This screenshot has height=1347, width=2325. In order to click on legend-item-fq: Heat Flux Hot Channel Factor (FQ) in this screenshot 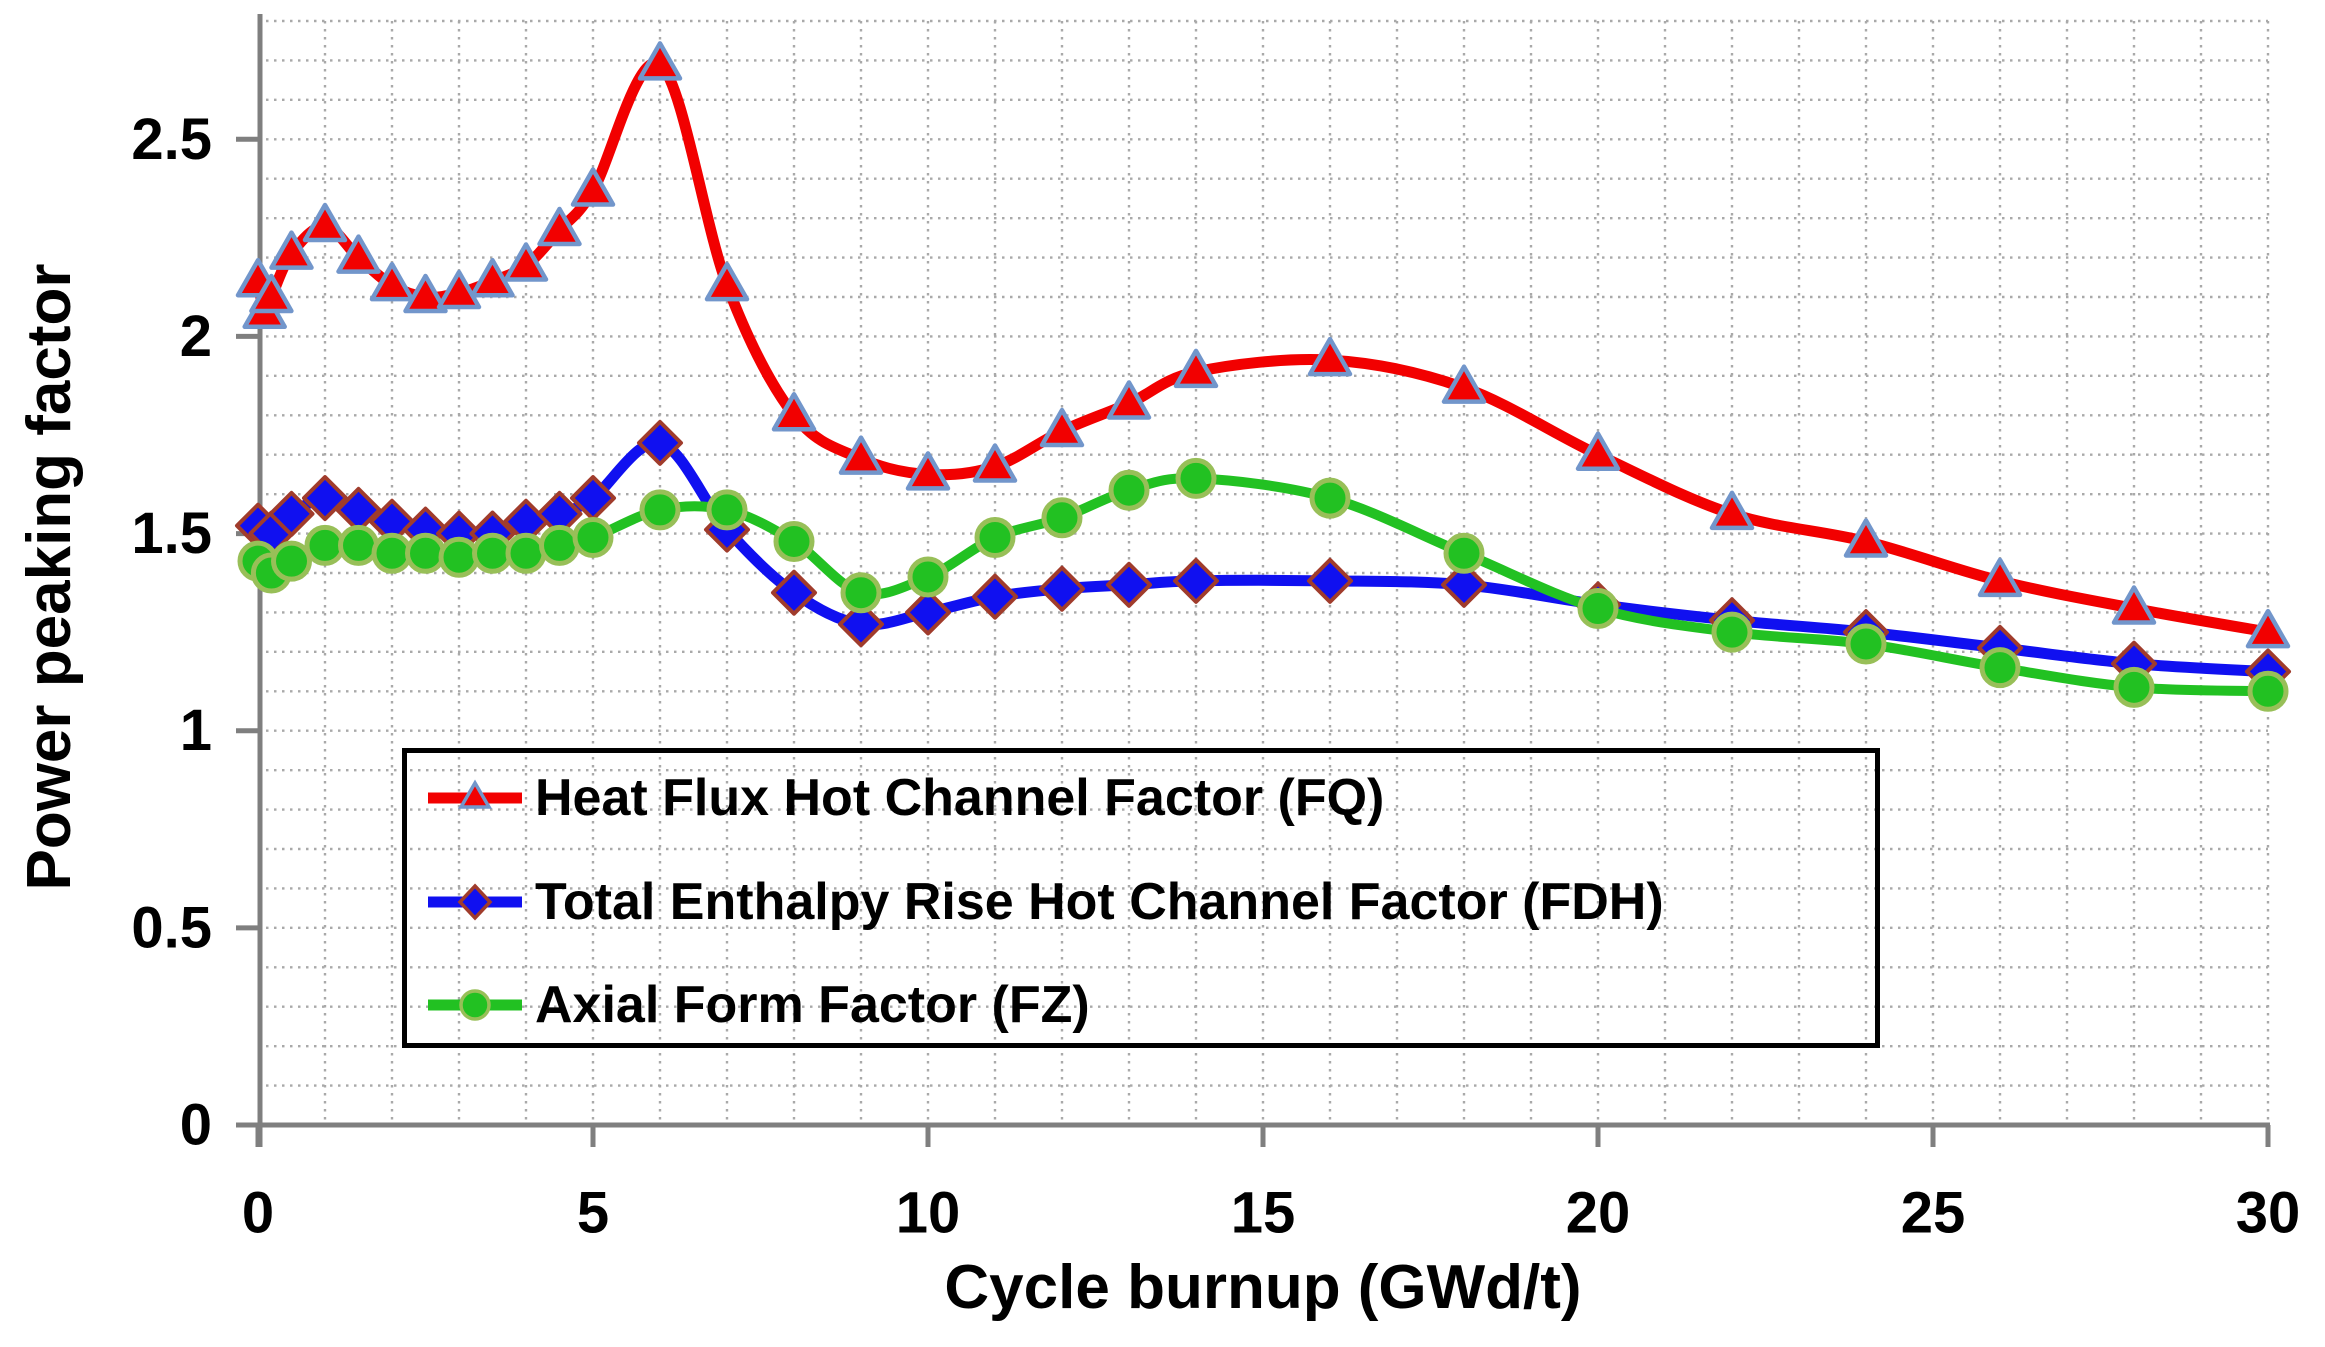, I will do `click(904, 798)`.